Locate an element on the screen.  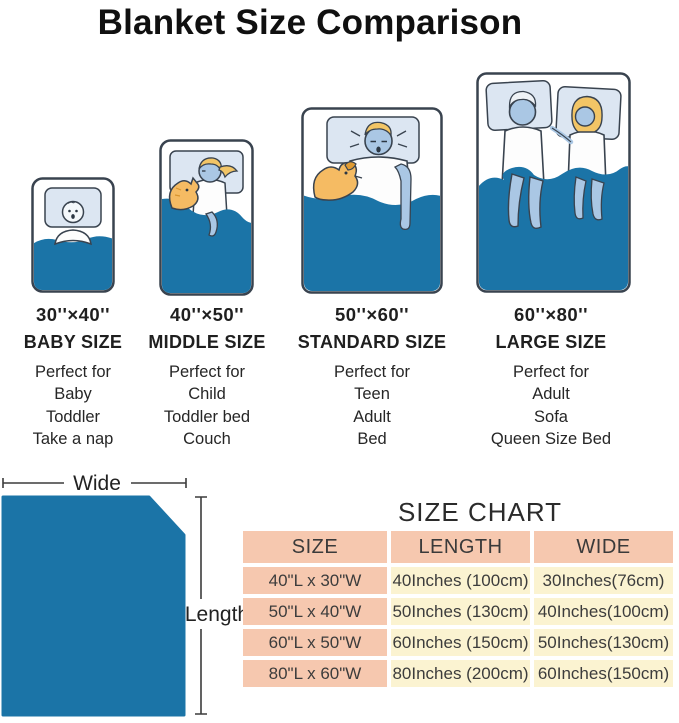
table-cell: 50"L x 40"W is located at coordinates (315, 611).